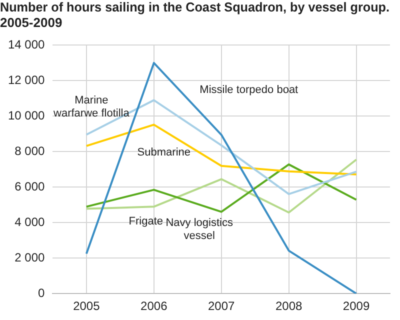 The image size is (400, 320). I want to click on series-label: Marine warfarwe flotilla, so click(91, 107).